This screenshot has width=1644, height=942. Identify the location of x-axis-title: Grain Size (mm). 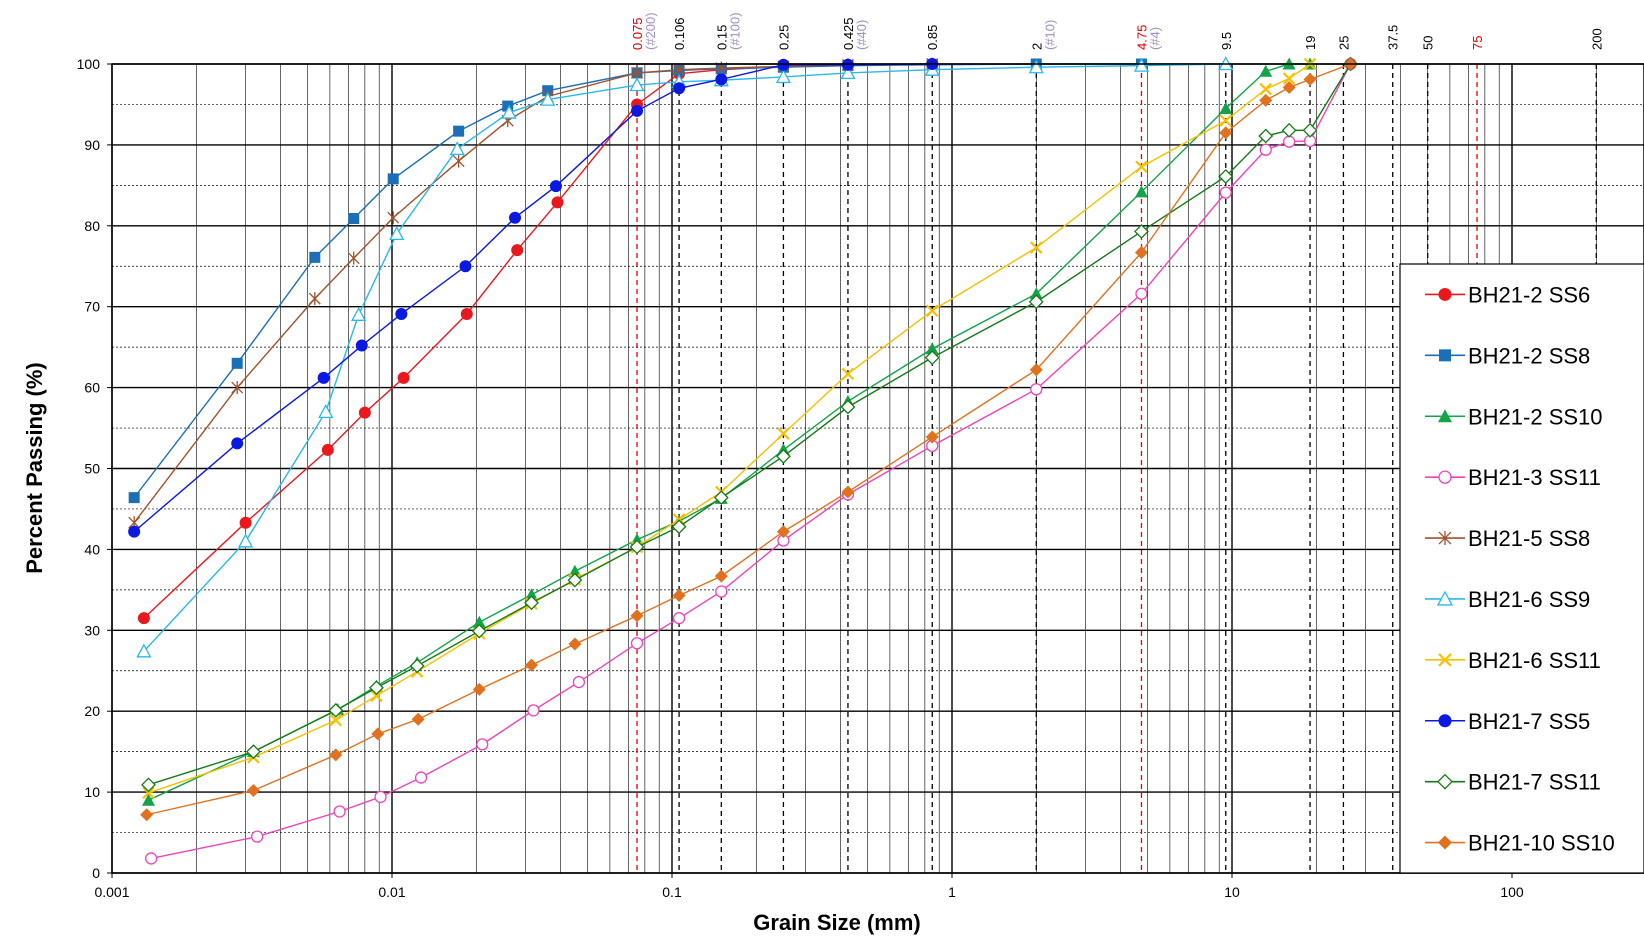
(836, 922).